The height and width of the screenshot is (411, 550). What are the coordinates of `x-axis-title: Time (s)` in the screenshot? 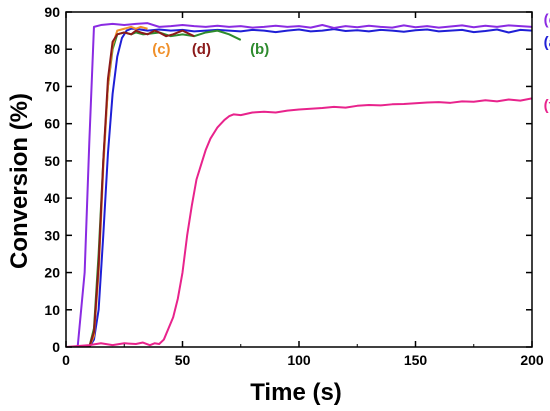 It's located at (296, 392).